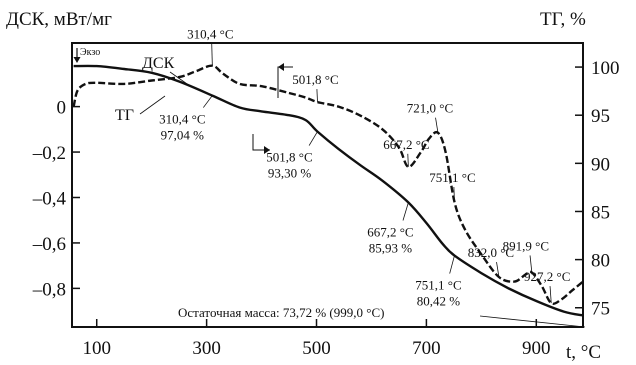 This screenshot has height=365, width=636. Describe the element at coordinates (49, 198) in the screenshot. I see `y-left-tick-label: –0,4` at that location.